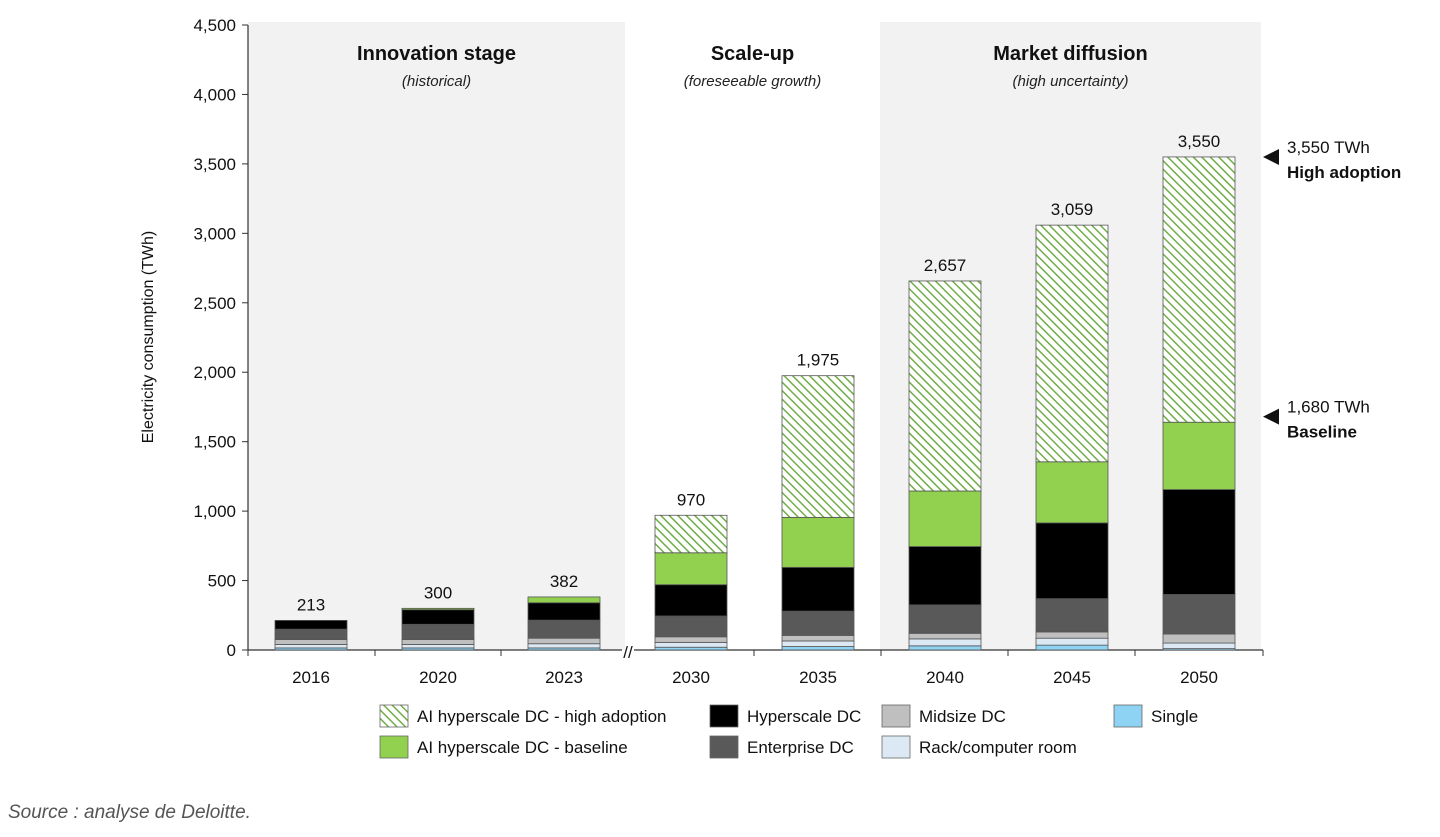  I want to click on x-tick-label: 2045, so click(1072, 677).